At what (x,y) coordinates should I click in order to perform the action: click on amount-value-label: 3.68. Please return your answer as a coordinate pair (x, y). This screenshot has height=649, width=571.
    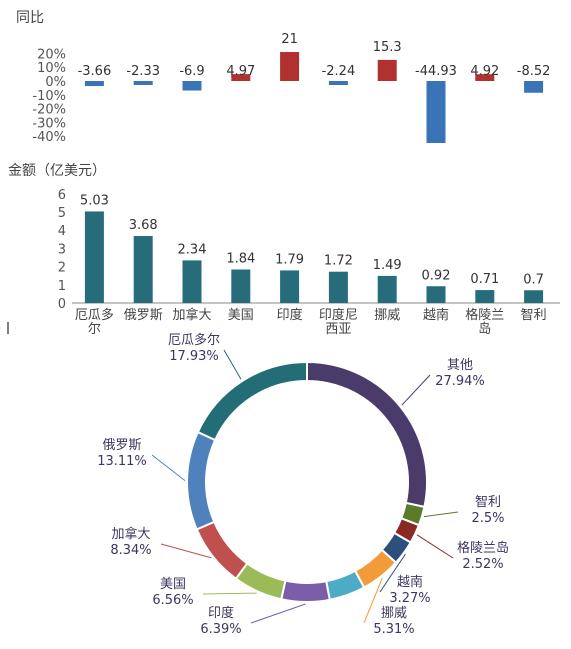
    Looking at the image, I should click on (143, 225).